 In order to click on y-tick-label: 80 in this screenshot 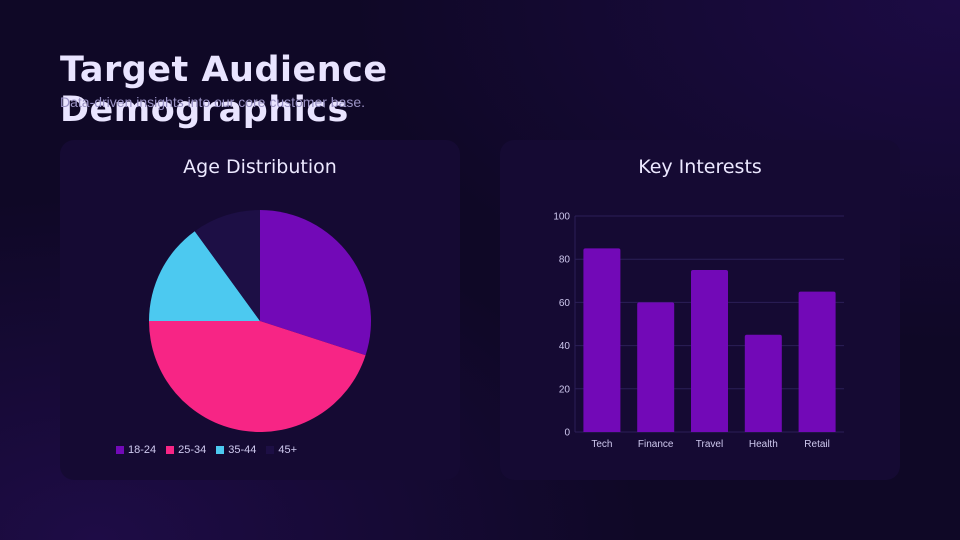, I will do `click(565, 260)`.